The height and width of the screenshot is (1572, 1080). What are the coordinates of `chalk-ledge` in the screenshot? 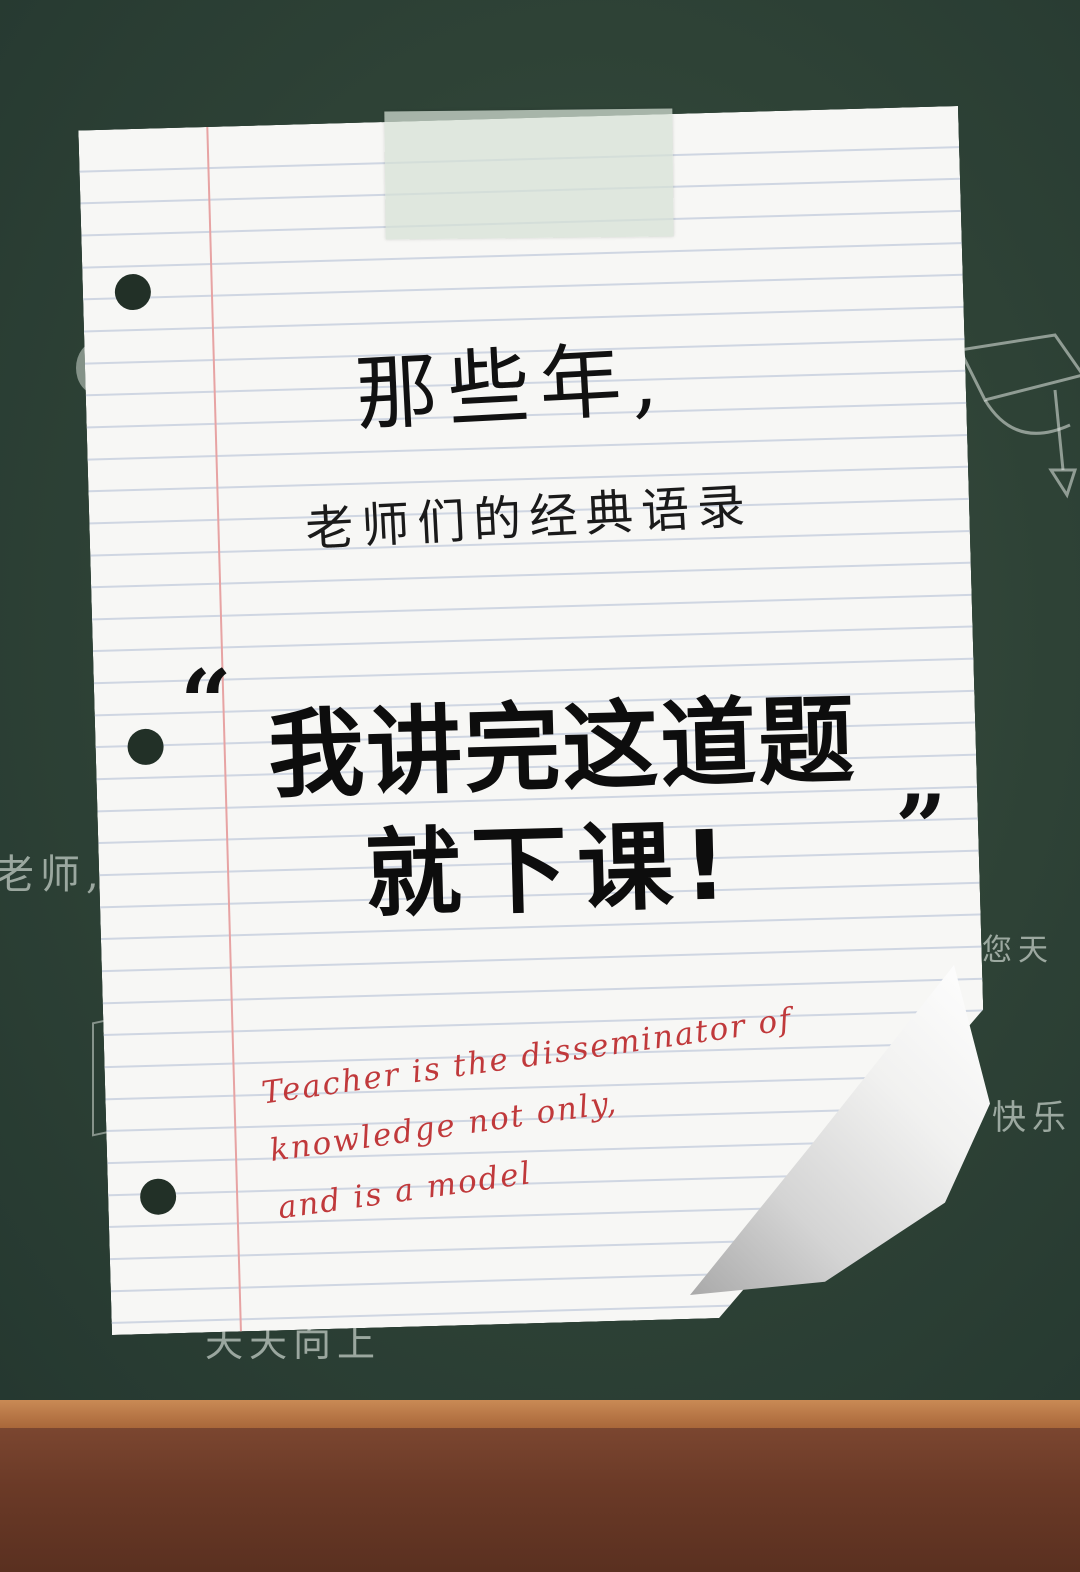 It's located at (540, 1500).